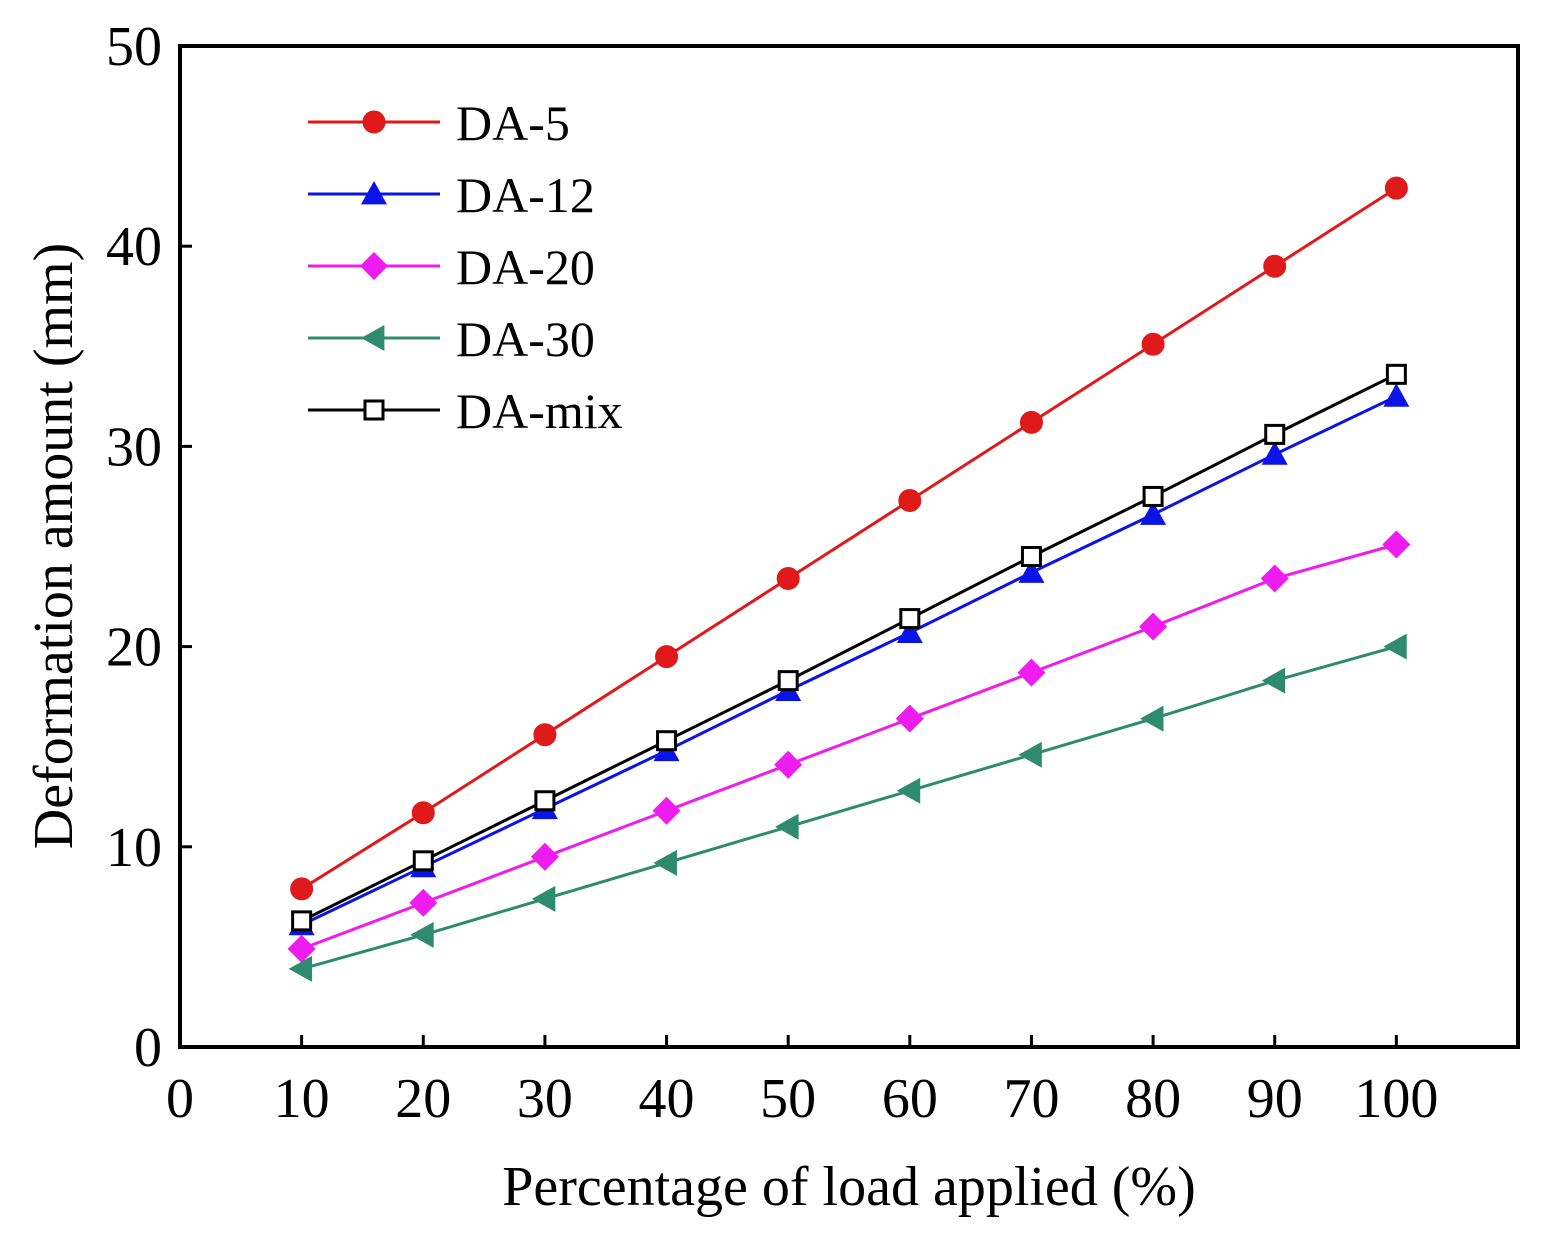 Image resolution: width=1546 pixels, height=1234 pixels. What do you see at coordinates (134, 447) in the screenshot?
I see `y-tick-label: 30` at bounding box center [134, 447].